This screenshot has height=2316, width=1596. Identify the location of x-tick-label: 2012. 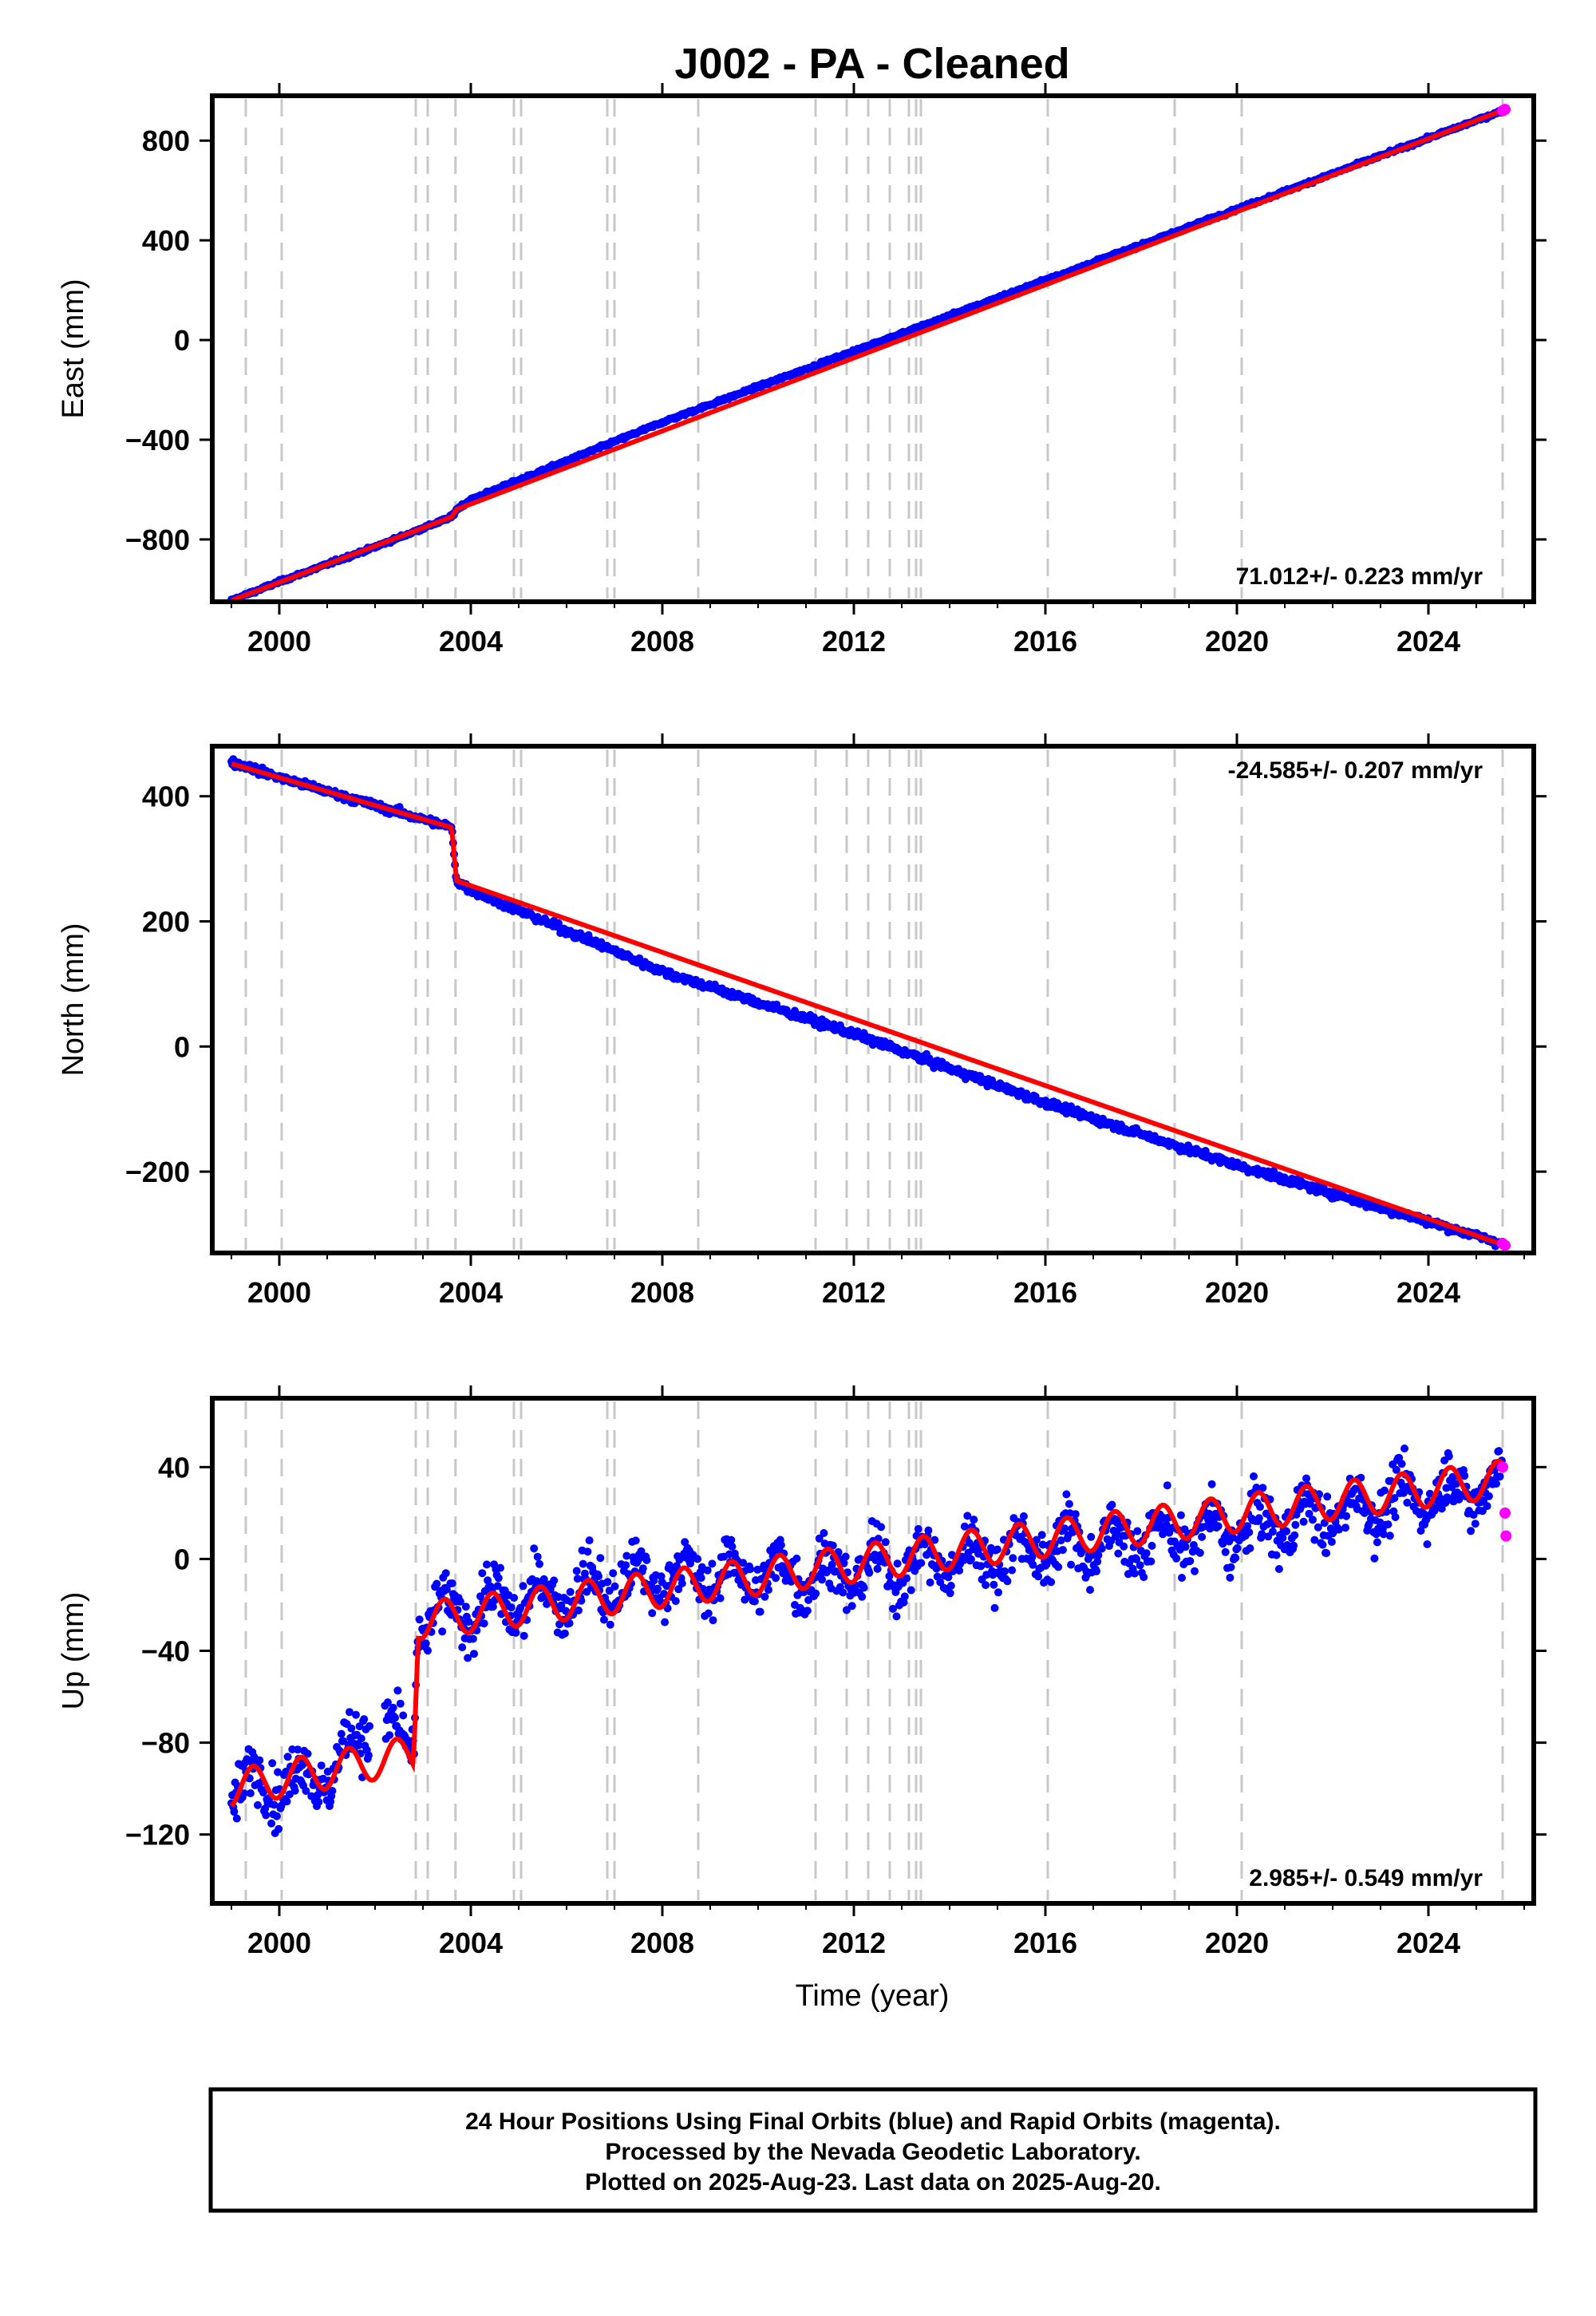
(854, 1943).